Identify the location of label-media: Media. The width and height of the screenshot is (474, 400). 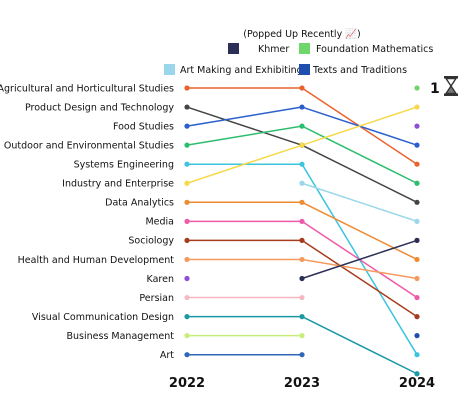
(159, 222).